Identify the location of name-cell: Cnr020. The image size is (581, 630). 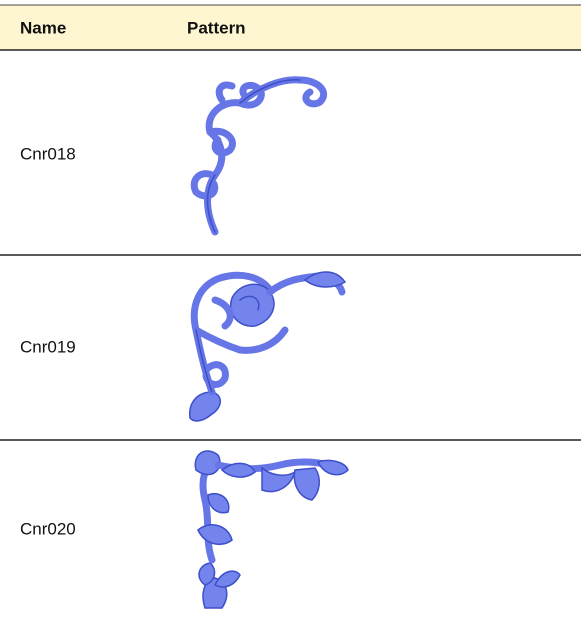
(48, 528).